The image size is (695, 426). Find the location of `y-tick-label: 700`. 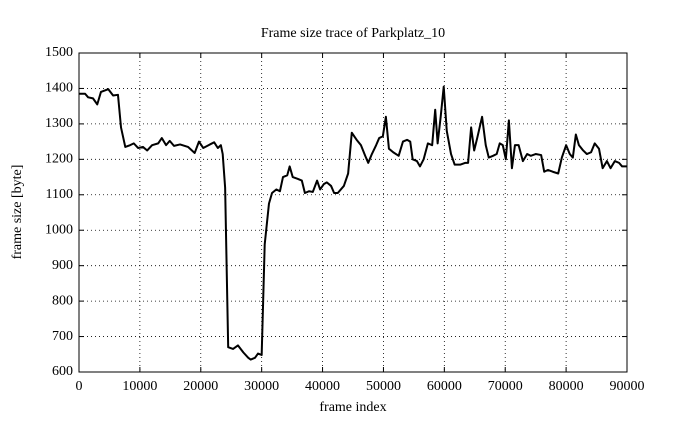

y-tick-label: 700 is located at coordinates (62, 336).